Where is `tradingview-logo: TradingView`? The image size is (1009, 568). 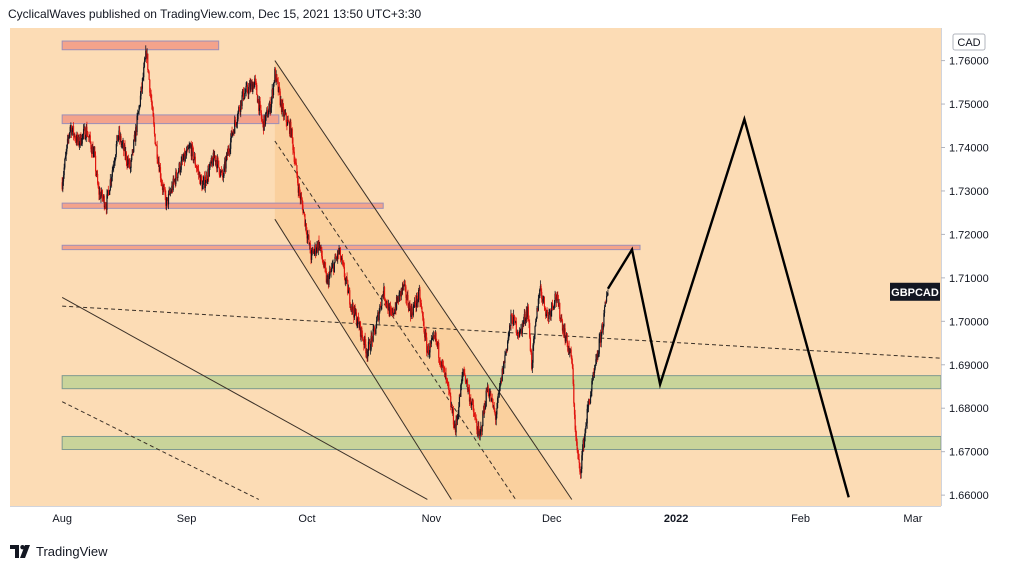 tradingview-logo: TradingView is located at coordinates (59, 551).